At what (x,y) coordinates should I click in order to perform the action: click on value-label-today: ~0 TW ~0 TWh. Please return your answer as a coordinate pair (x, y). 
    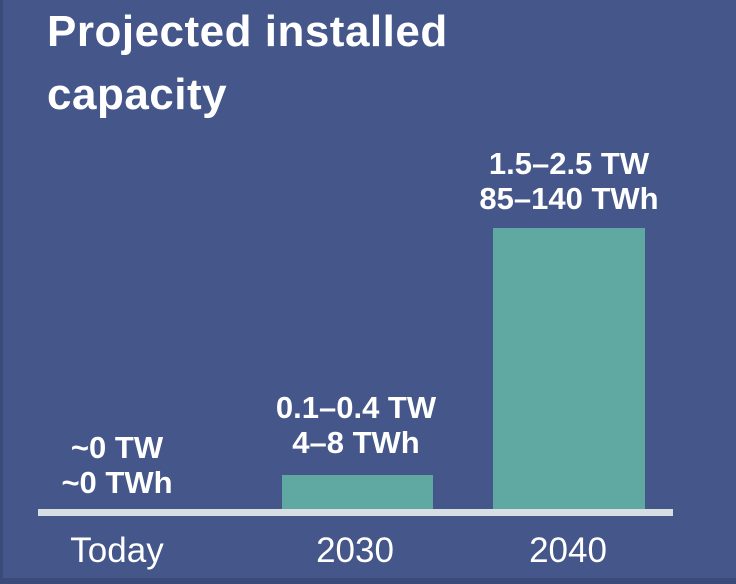
    Looking at the image, I should click on (116, 465).